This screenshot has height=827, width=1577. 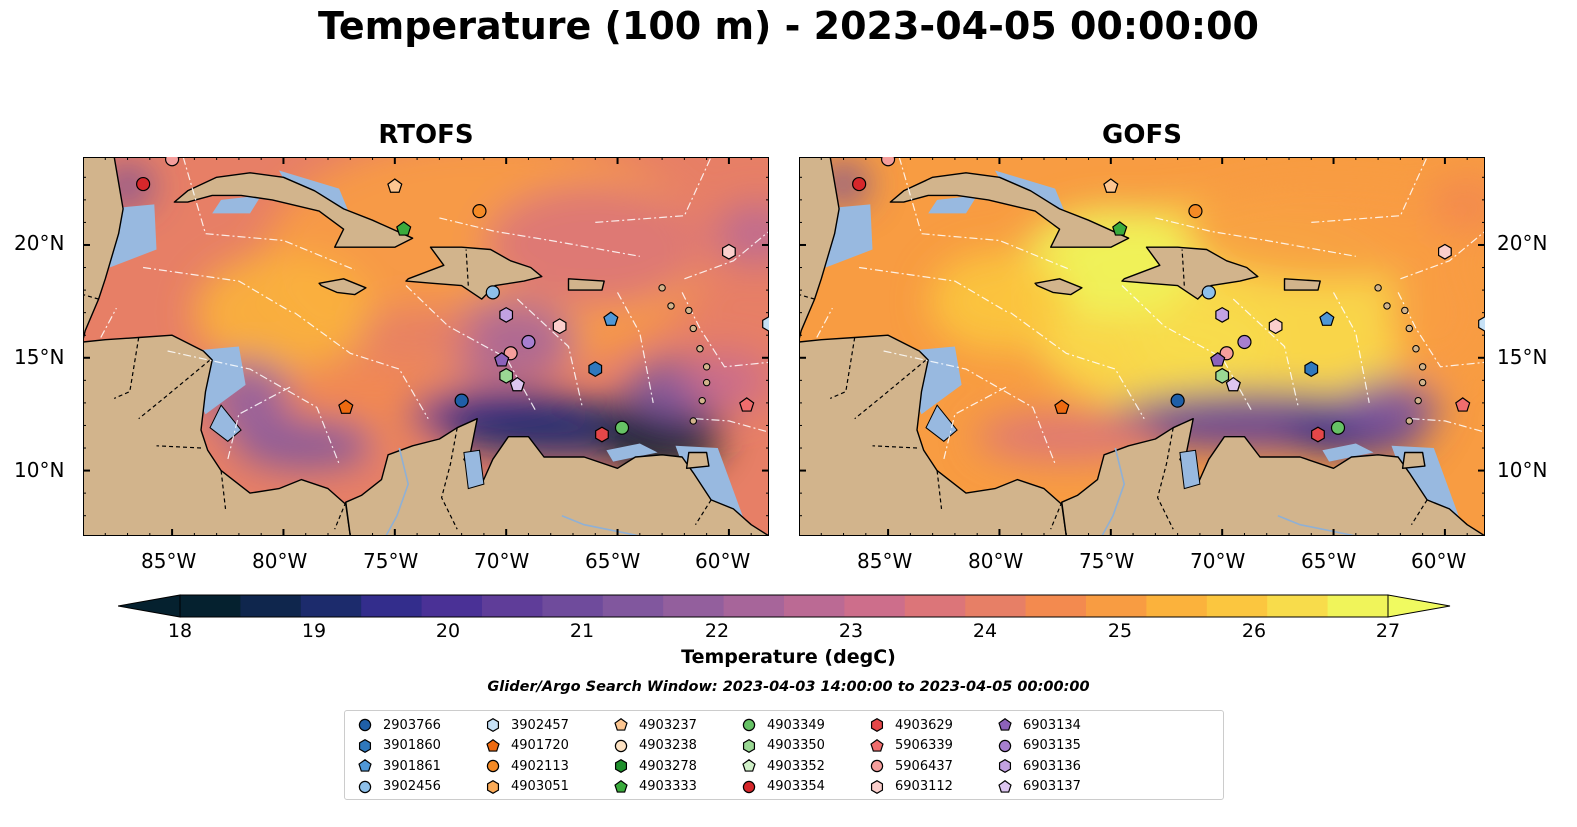 What do you see at coordinates (613, 561) in the screenshot?
I see `lon-label-rtofs-65: 65°W` at bounding box center [613, 561].